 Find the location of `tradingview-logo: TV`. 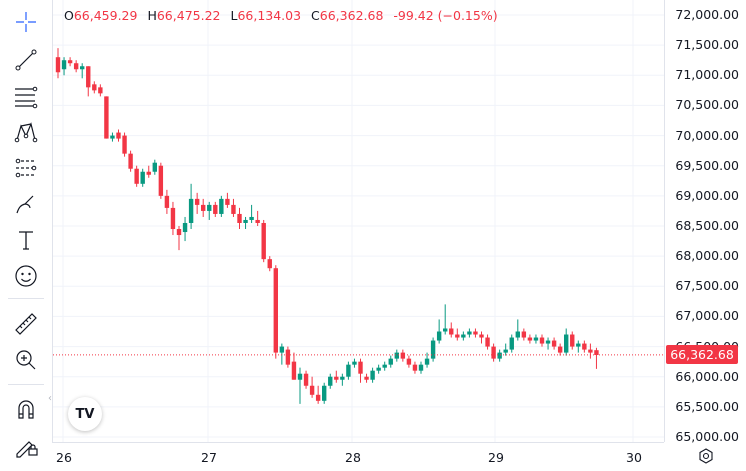

tradingview-logo: TV is located at coordinates (85, 414).